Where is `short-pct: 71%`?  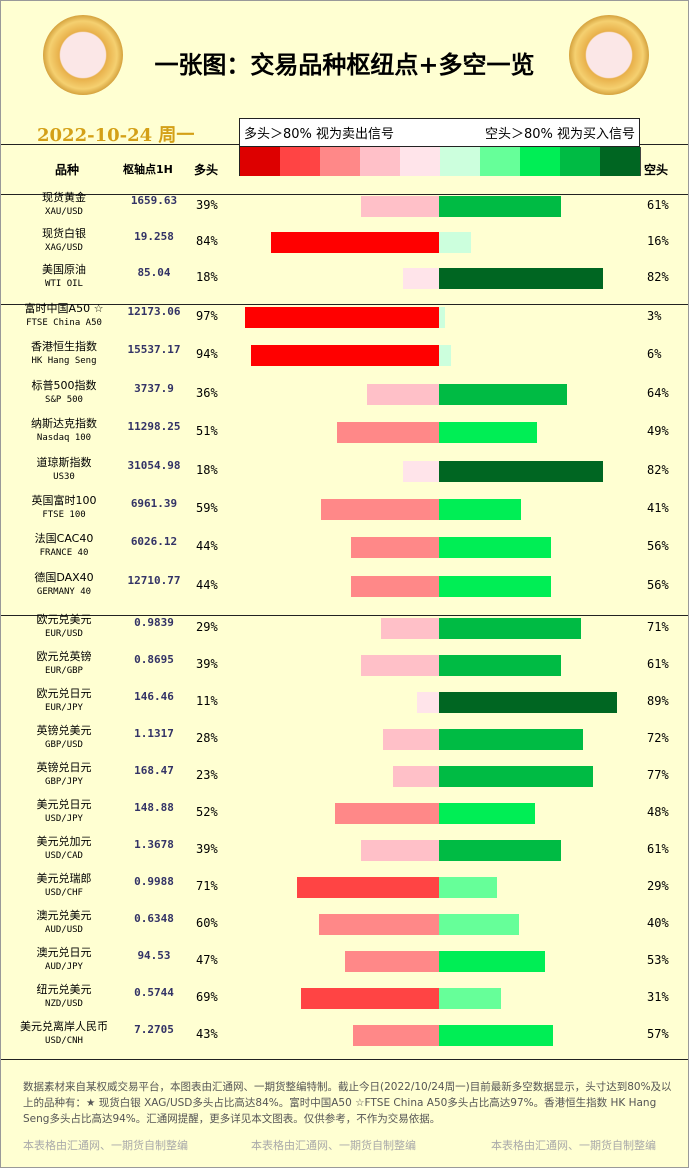
short-pct: 71% is located at coordinates (658, 627).